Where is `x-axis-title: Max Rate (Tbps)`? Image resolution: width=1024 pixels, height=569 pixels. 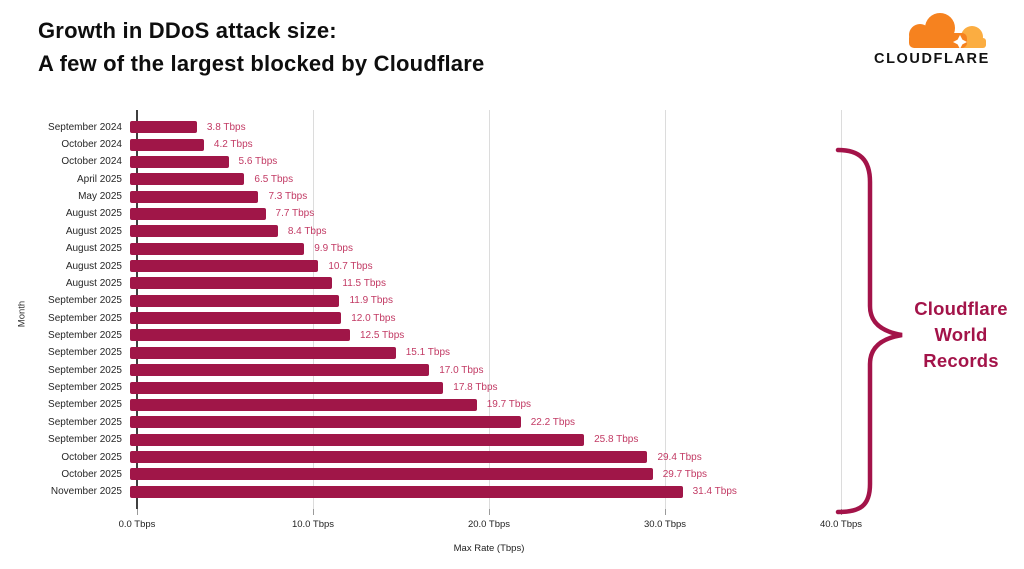 x-axis-title: Max Rate (Tbps) is located at coordinates (489, 548).